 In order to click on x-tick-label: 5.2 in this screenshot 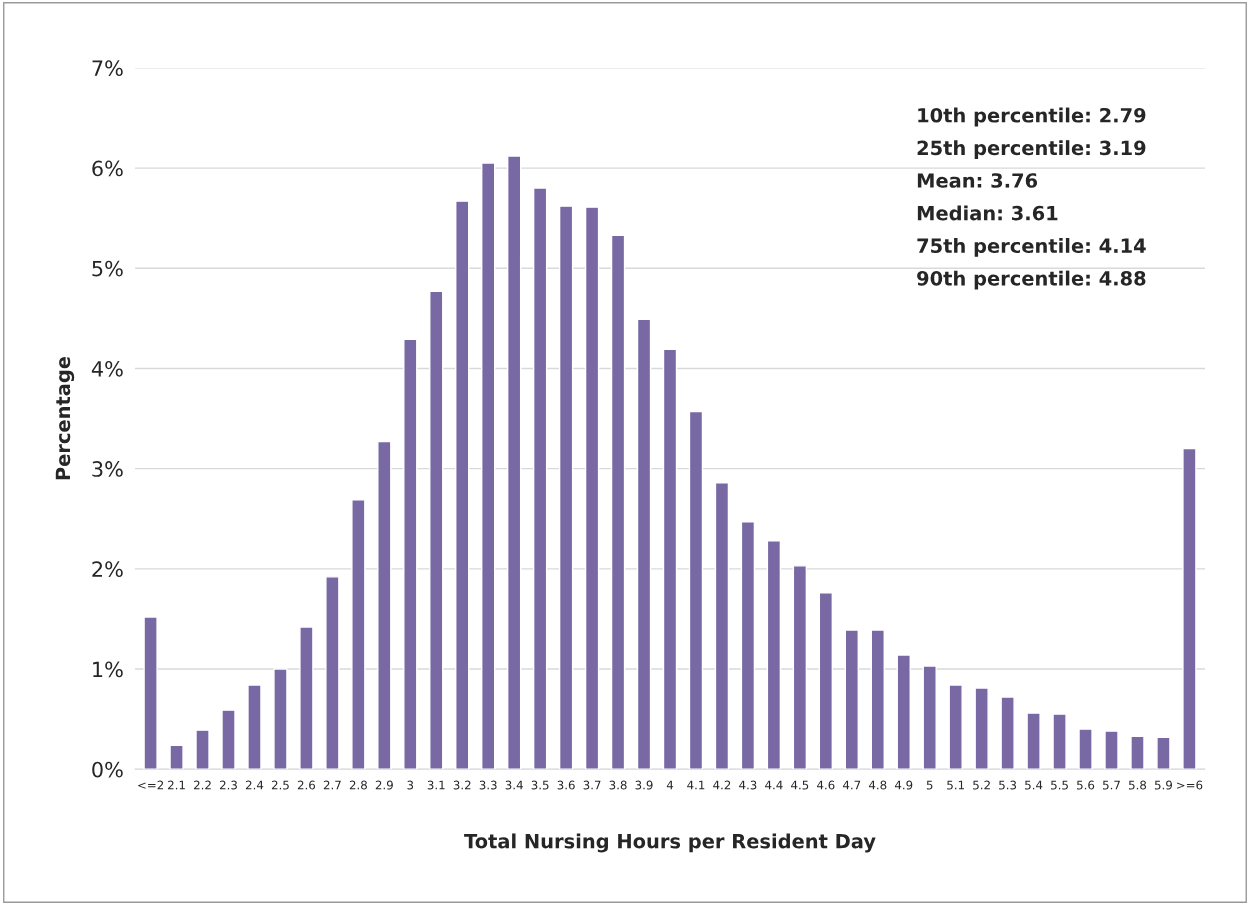, I will do `click(981, 785)`.